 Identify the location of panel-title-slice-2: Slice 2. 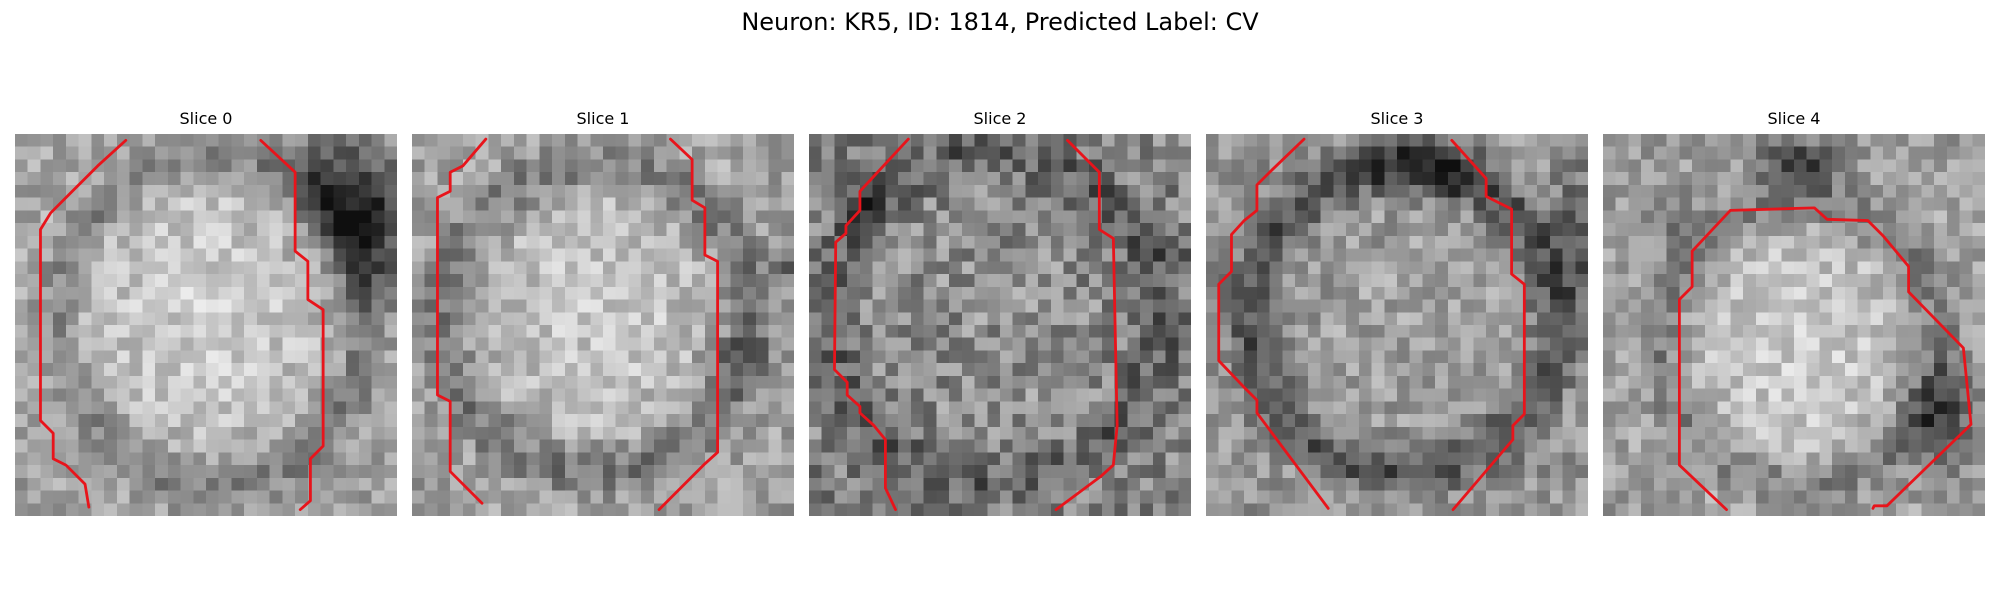
(1000, 118).